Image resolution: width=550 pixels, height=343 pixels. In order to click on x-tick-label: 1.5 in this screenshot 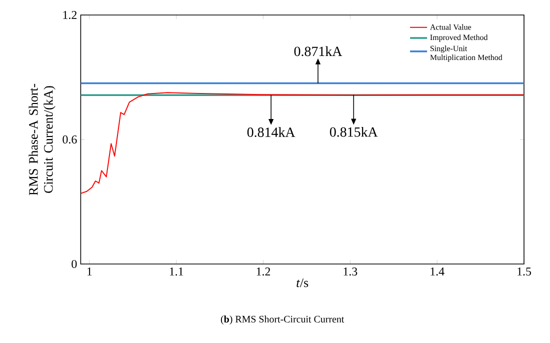, I will do `click(525, 272)`.